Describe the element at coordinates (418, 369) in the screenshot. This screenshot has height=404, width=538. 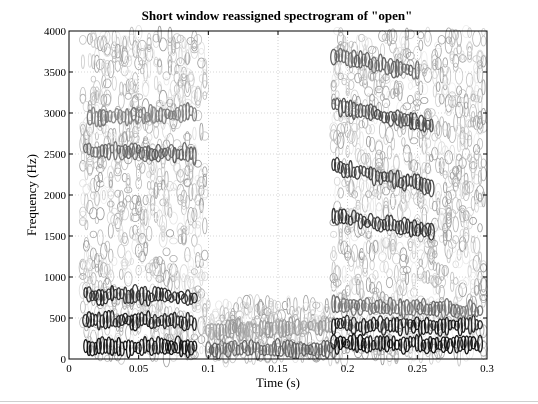
I see `x-tick-label: 0.25` at that location.